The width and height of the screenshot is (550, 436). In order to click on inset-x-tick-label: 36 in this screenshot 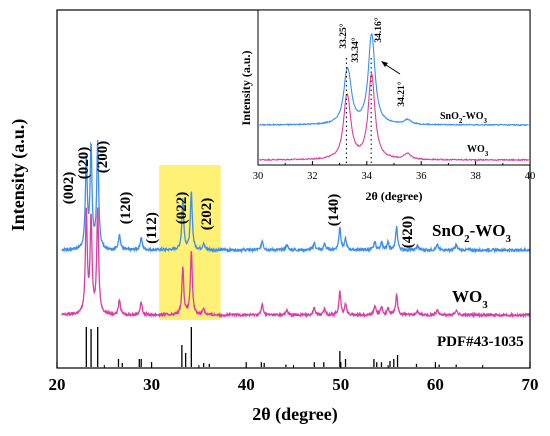, I will do `click(421, 176)`.